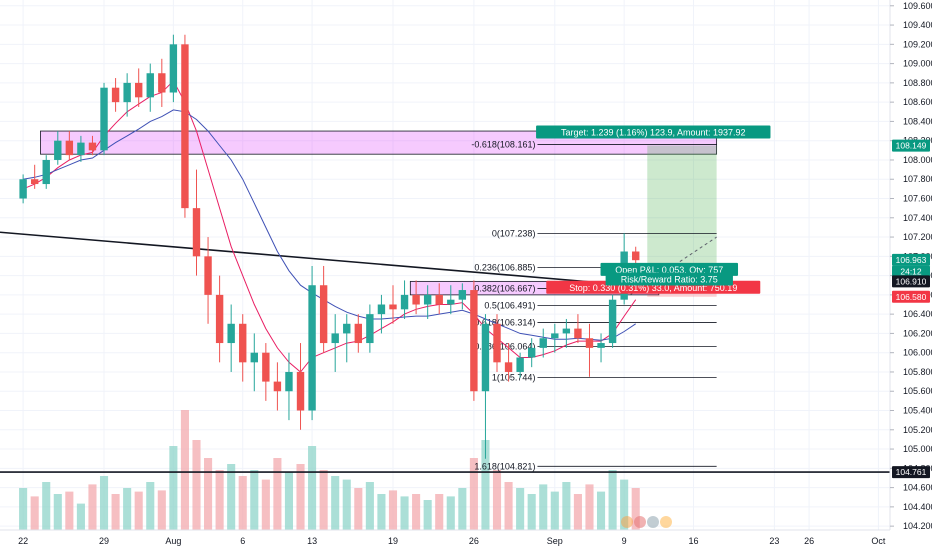 Image resolution: width=932 pixels, height=550 pixels. What do you see at coordinates (911, 472) in the screenshot?
I see `price-tag: 104.761` at bounding box center [911, 472].